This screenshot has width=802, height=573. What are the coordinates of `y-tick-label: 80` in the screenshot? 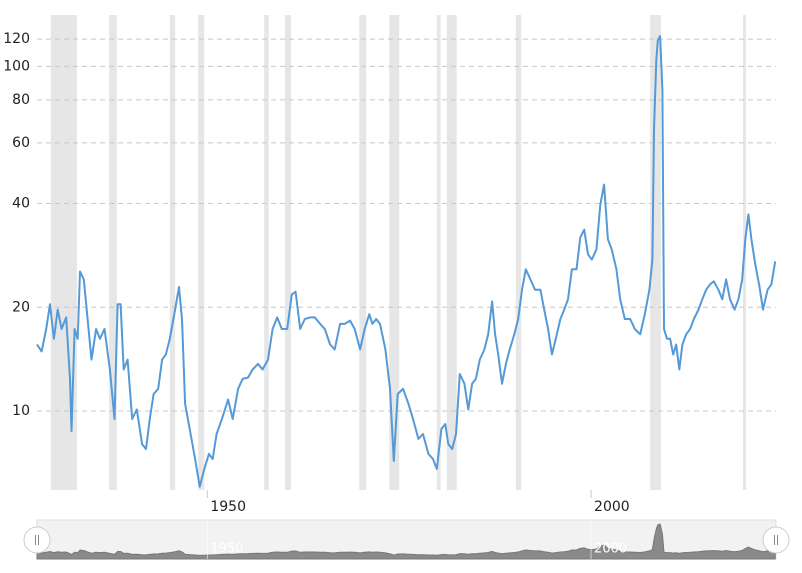 It's located at (21, 100).